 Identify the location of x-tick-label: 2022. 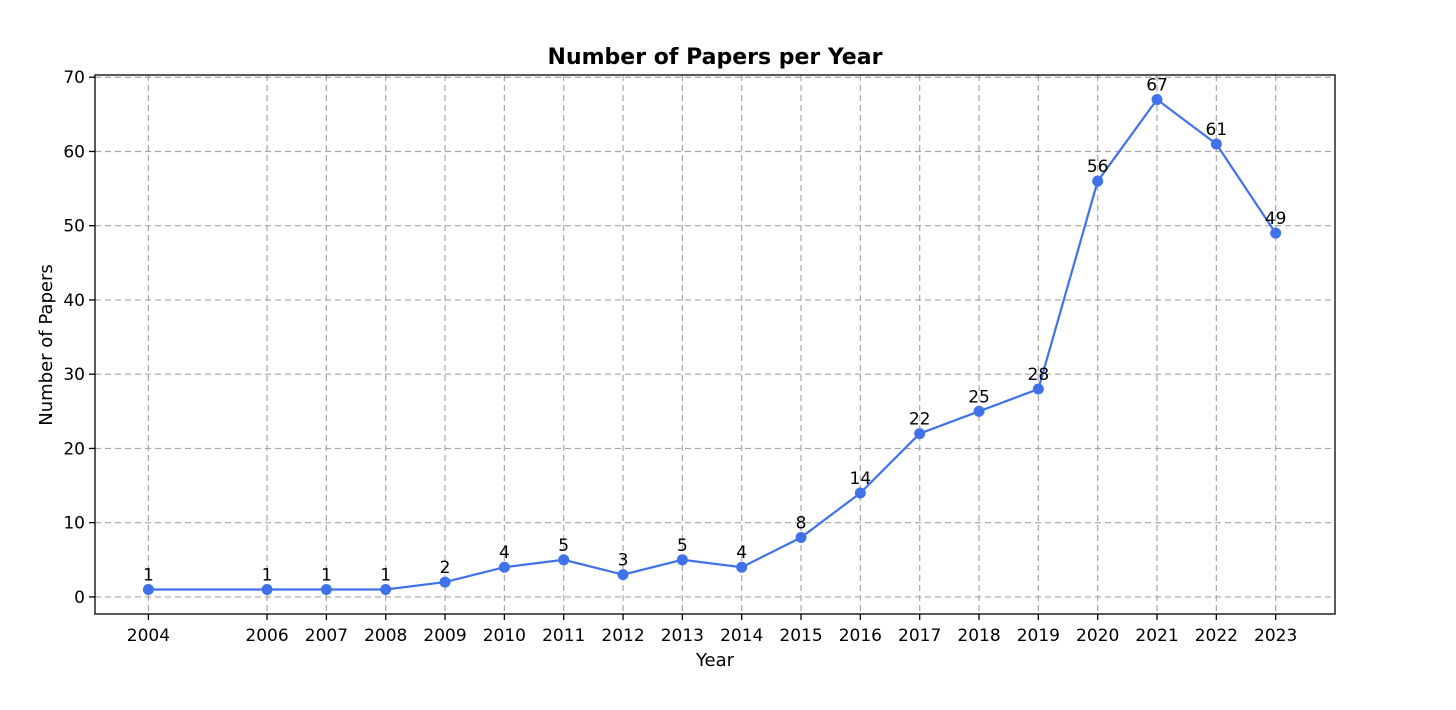
(1216, 636).